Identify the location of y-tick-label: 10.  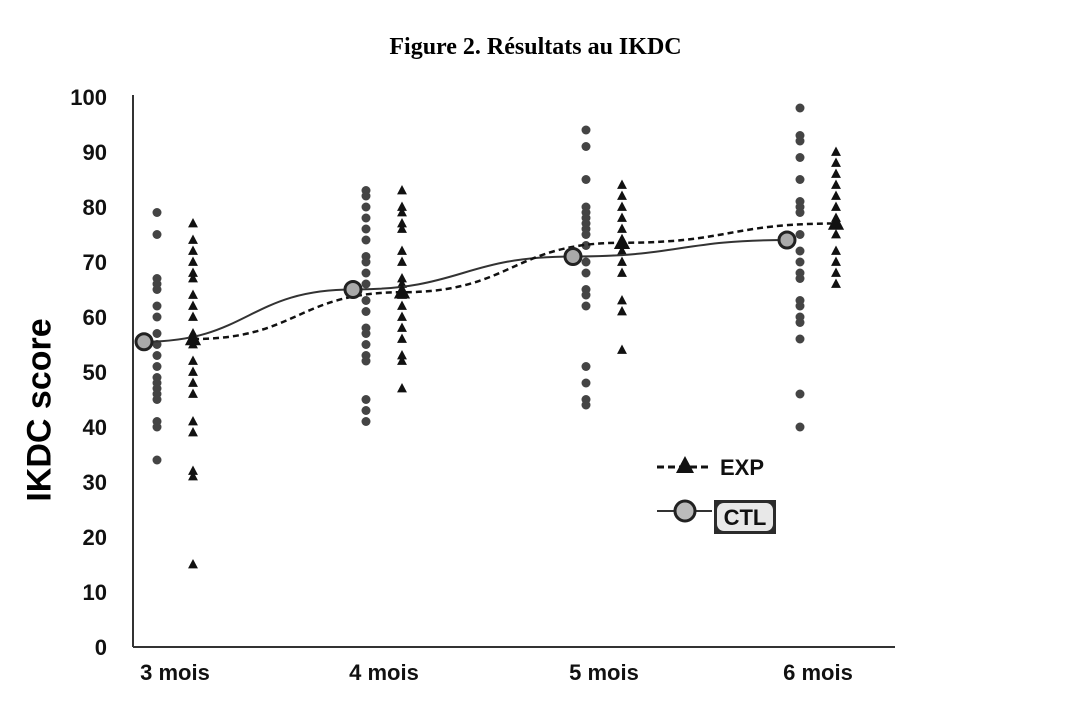
(95, 592).